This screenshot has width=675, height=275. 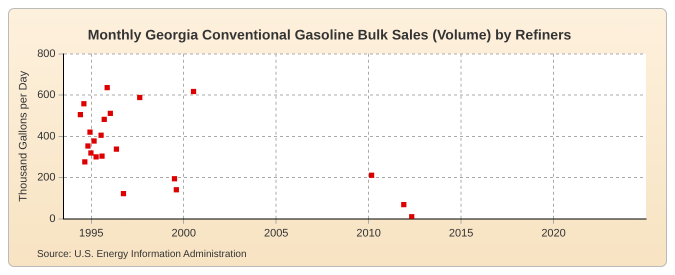 I want to click on chart-title: Monthly Georgia Conventional Gasoline Bulk Sales (Volume) by Refiners, so click(x=330, y=34).